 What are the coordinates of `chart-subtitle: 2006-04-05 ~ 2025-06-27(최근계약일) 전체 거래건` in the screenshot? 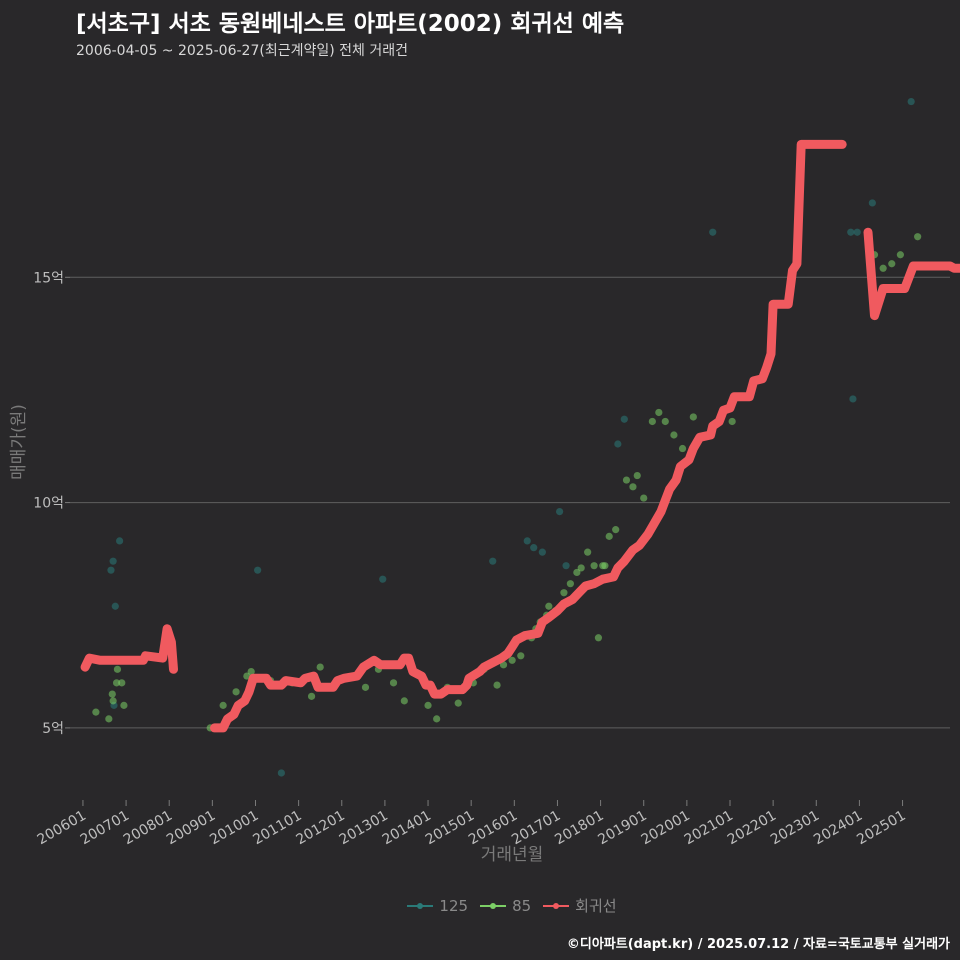 It's located at (242, 51).